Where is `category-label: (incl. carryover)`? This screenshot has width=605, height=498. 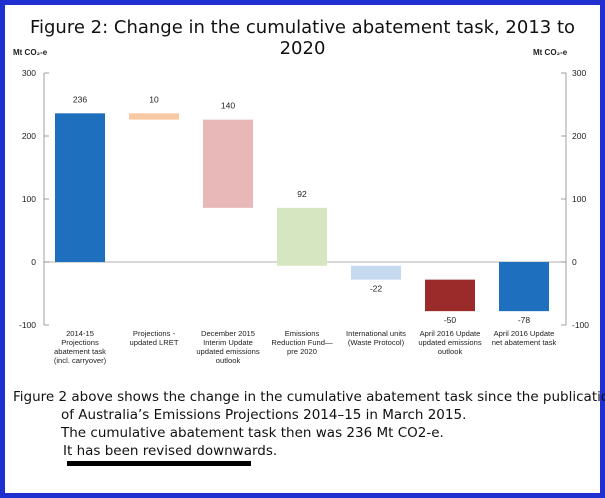 category-label: (incl. carryover) is located at coordinates (80, 360).